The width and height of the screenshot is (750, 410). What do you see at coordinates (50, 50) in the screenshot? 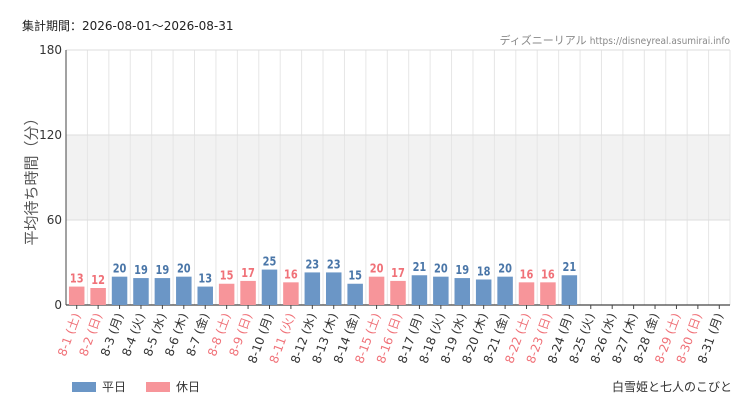
I see `y-tick-label: 180` at bounding box center [50, 50].